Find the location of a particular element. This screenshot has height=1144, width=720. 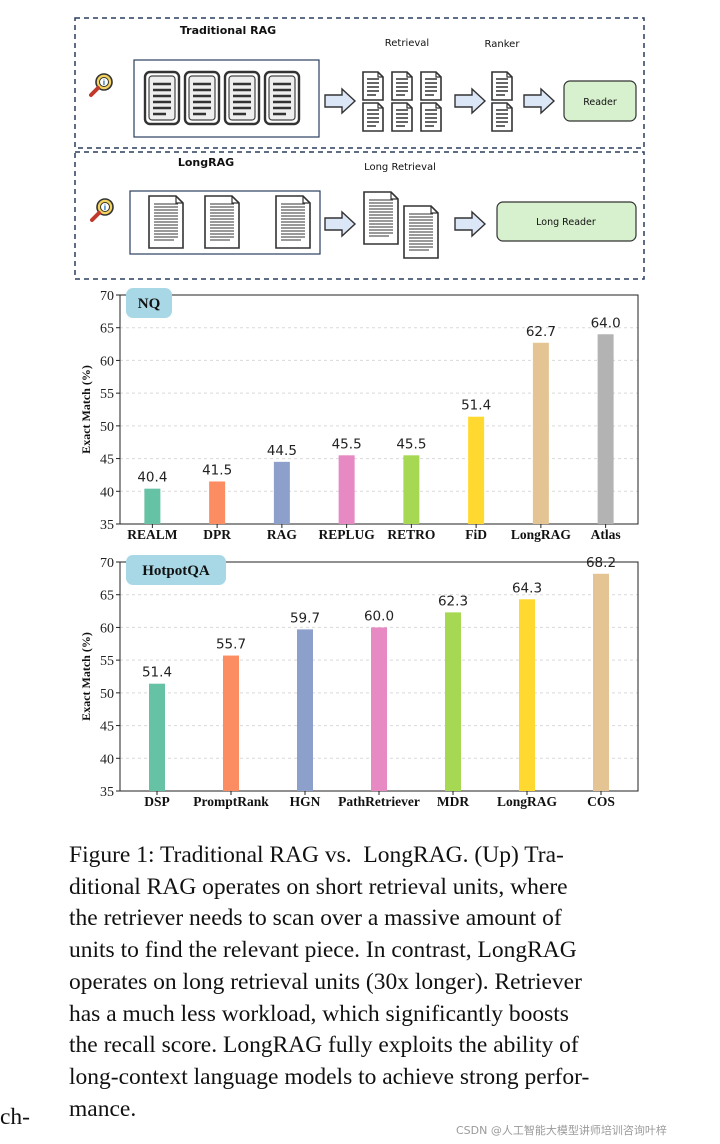

traditional-rag-panel is located at coordinates (359, 83).